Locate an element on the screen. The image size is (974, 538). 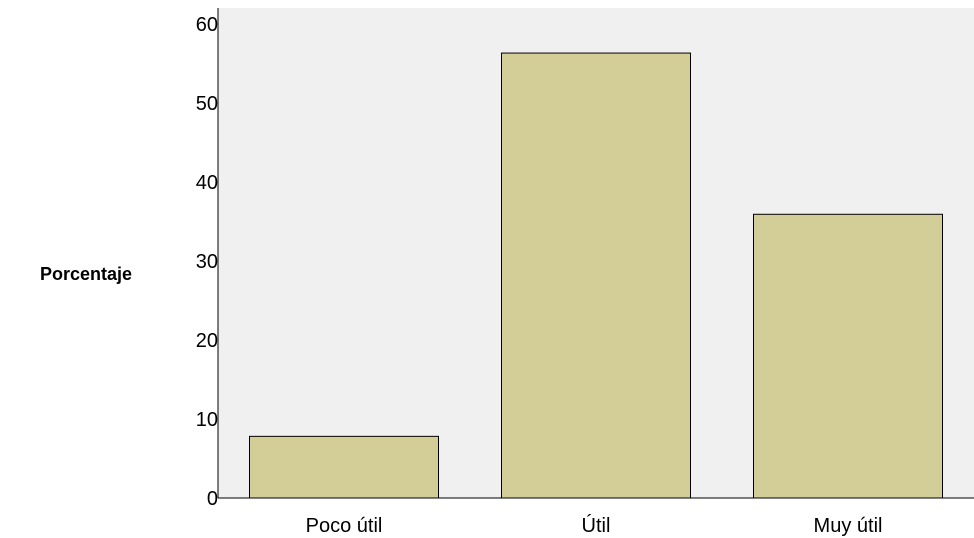
y-tick-label: 60 is located at coordinates (207, 25).